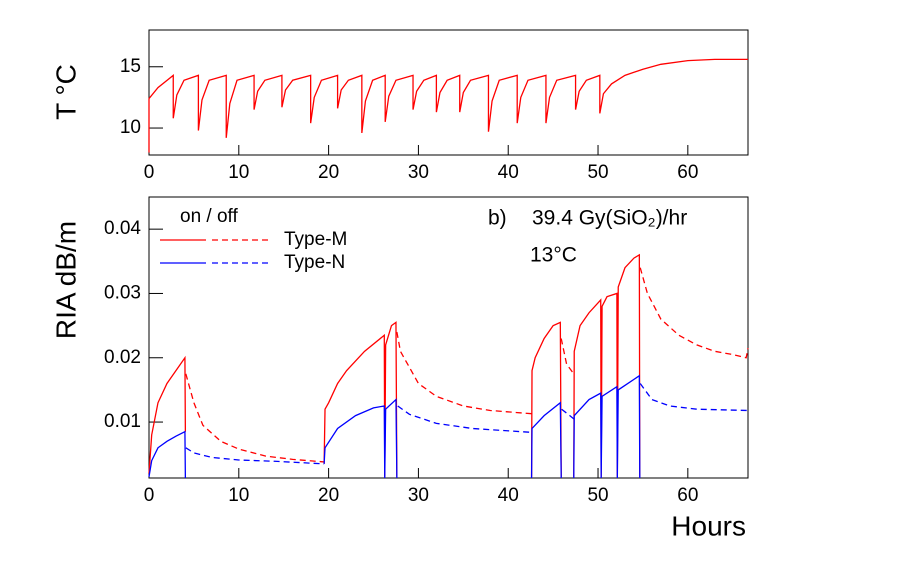 The width and height of the screenshot is (897, 568). What do you see at coordinates (122, 421) in the screenshot?
I see `y-tick-label: 0.01` at bounding box center [122, 421].